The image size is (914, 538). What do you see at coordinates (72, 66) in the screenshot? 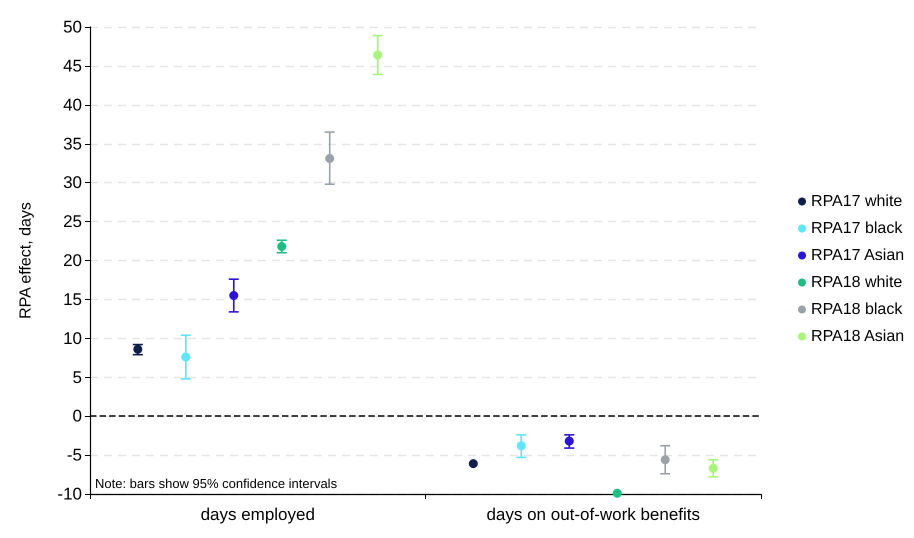
I see `y-tick-label: 45` at bounding box center [72, 66].